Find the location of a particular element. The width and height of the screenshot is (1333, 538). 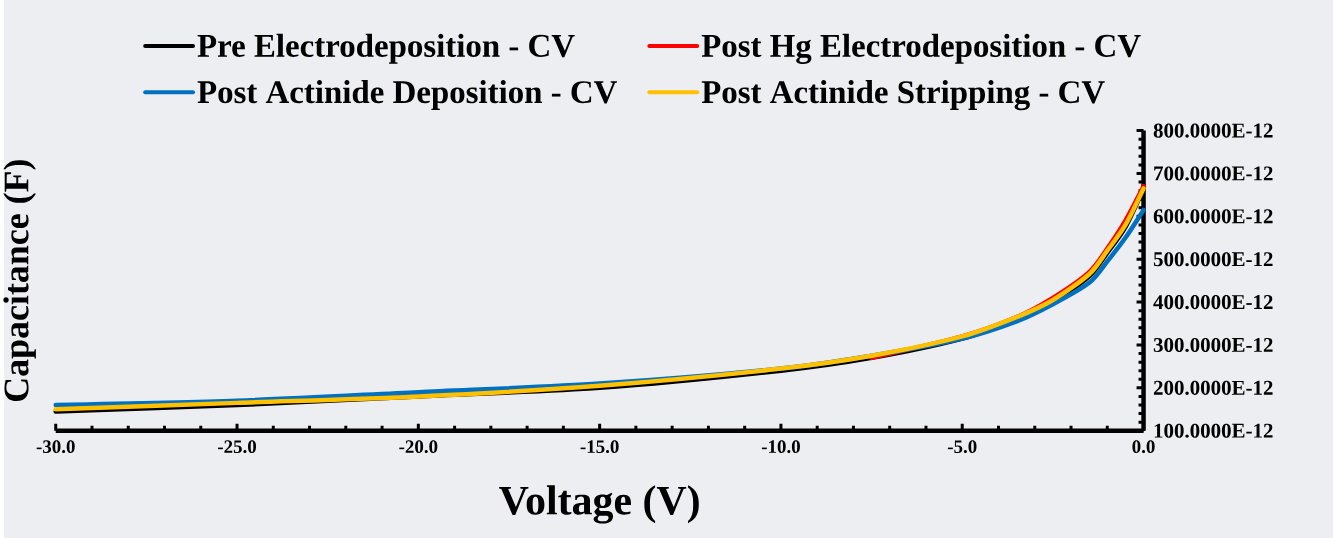

x-tick-label: -5.0 is located at coordinates (962, 446).